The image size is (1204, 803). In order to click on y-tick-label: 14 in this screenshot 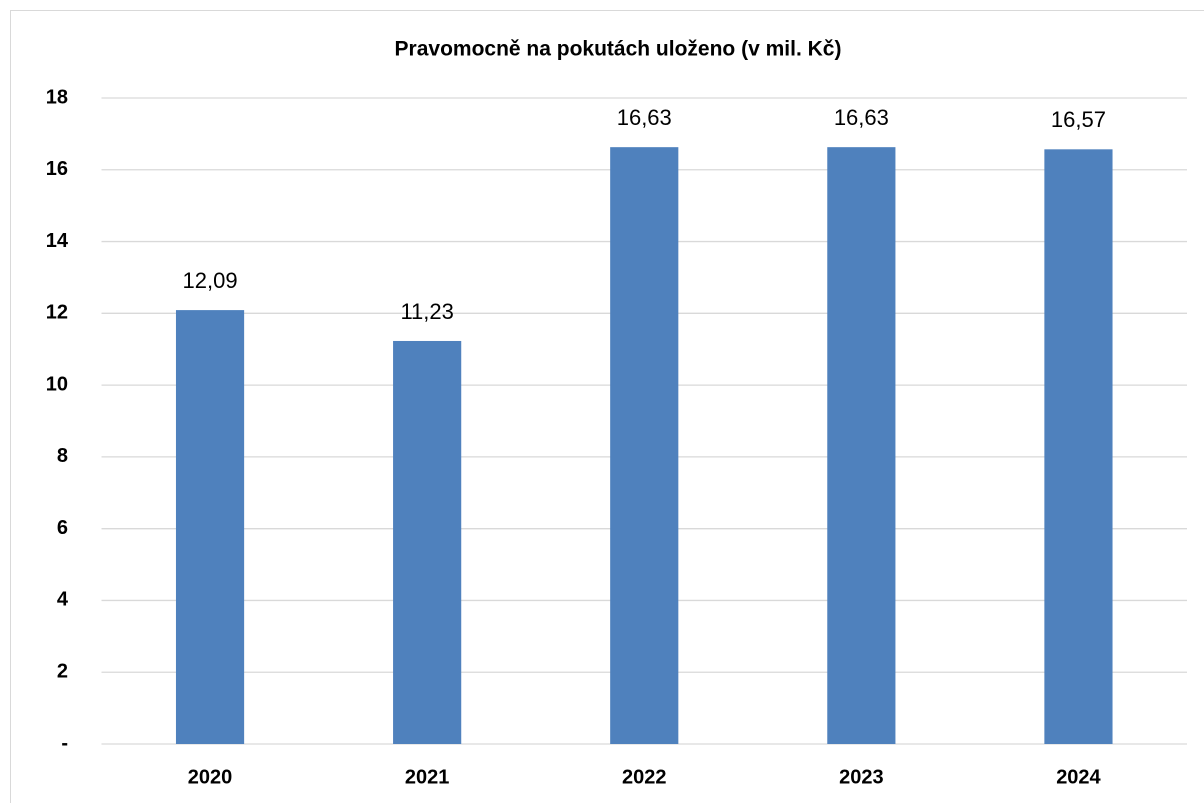, I will do `click(57, 241)`.